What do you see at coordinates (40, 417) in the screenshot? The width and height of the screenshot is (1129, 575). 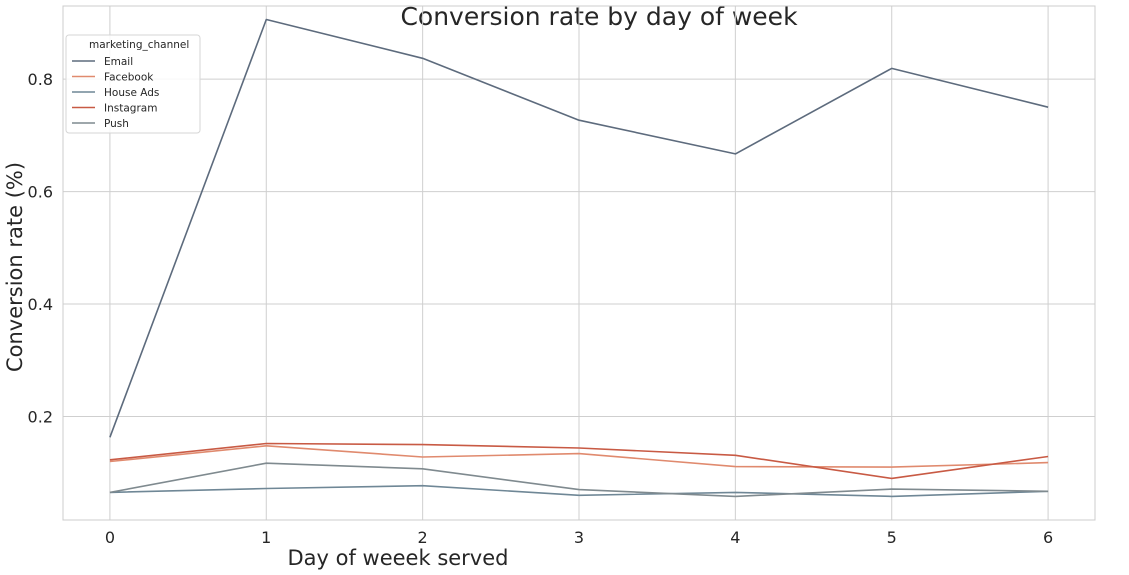 I see `y-tick-label: 0.2` at bounding box center [40, 417].